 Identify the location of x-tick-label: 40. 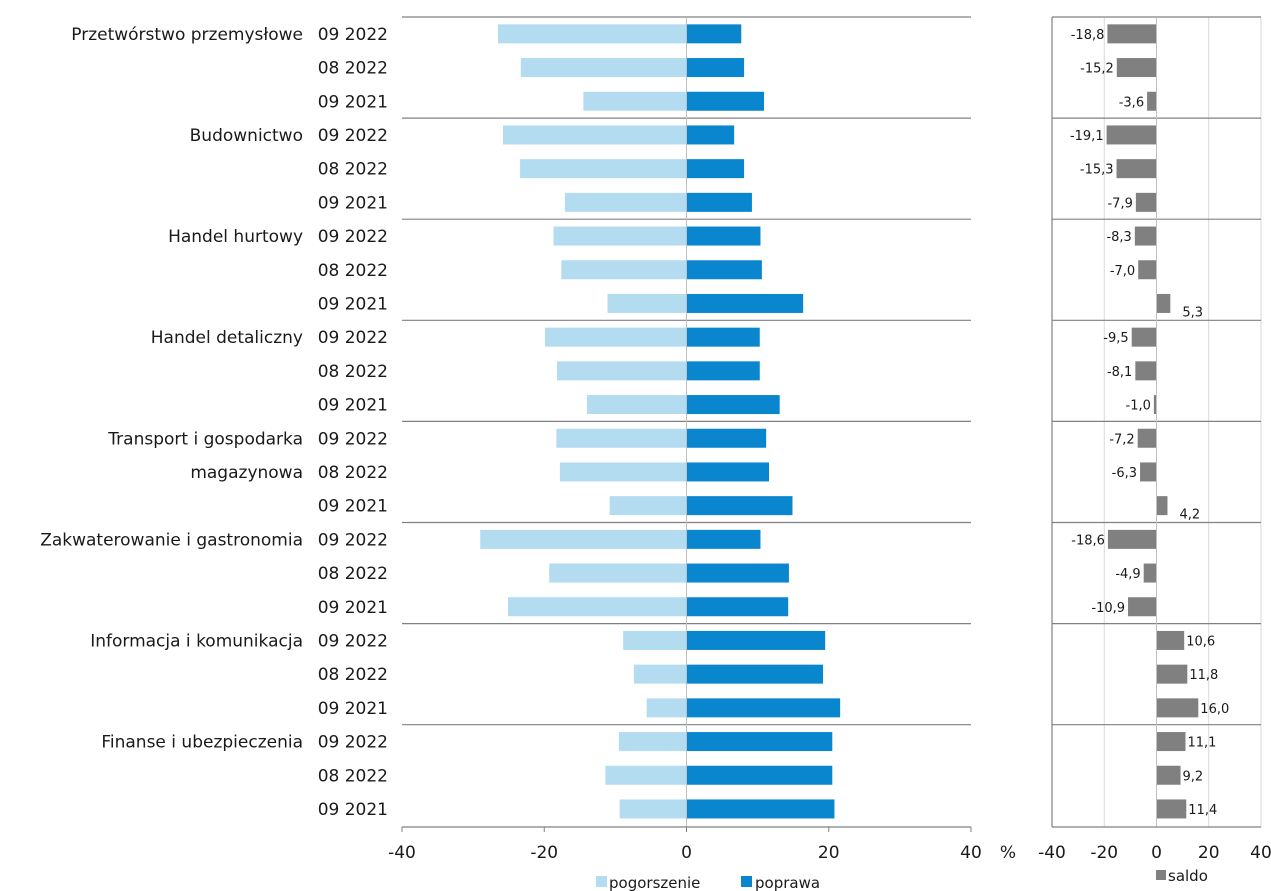
(971, 853).